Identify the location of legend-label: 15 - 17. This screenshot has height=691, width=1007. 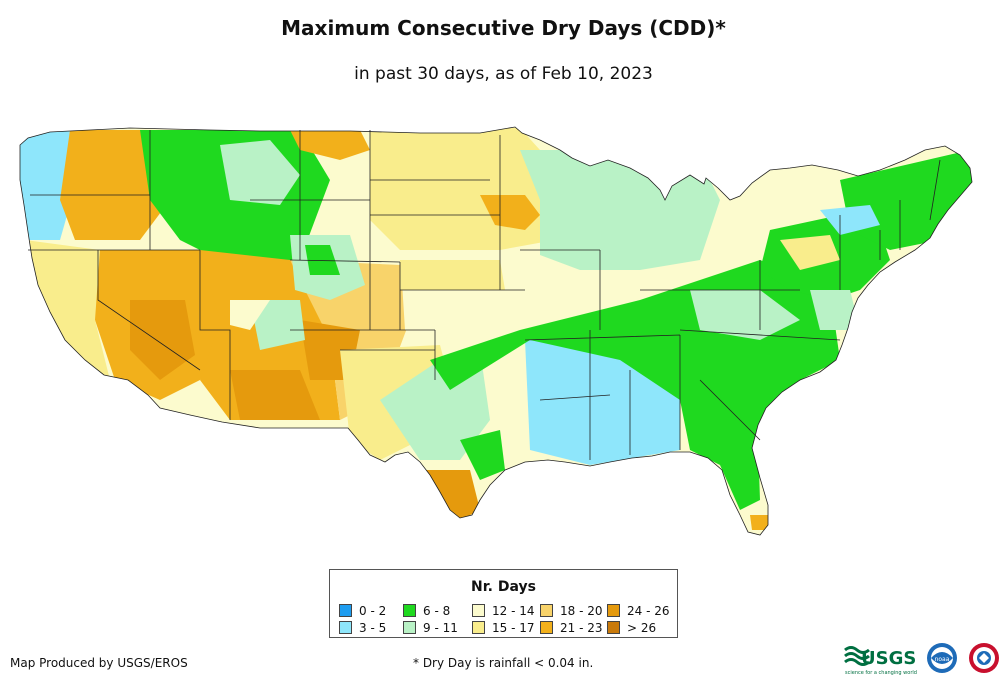
(513, 627).